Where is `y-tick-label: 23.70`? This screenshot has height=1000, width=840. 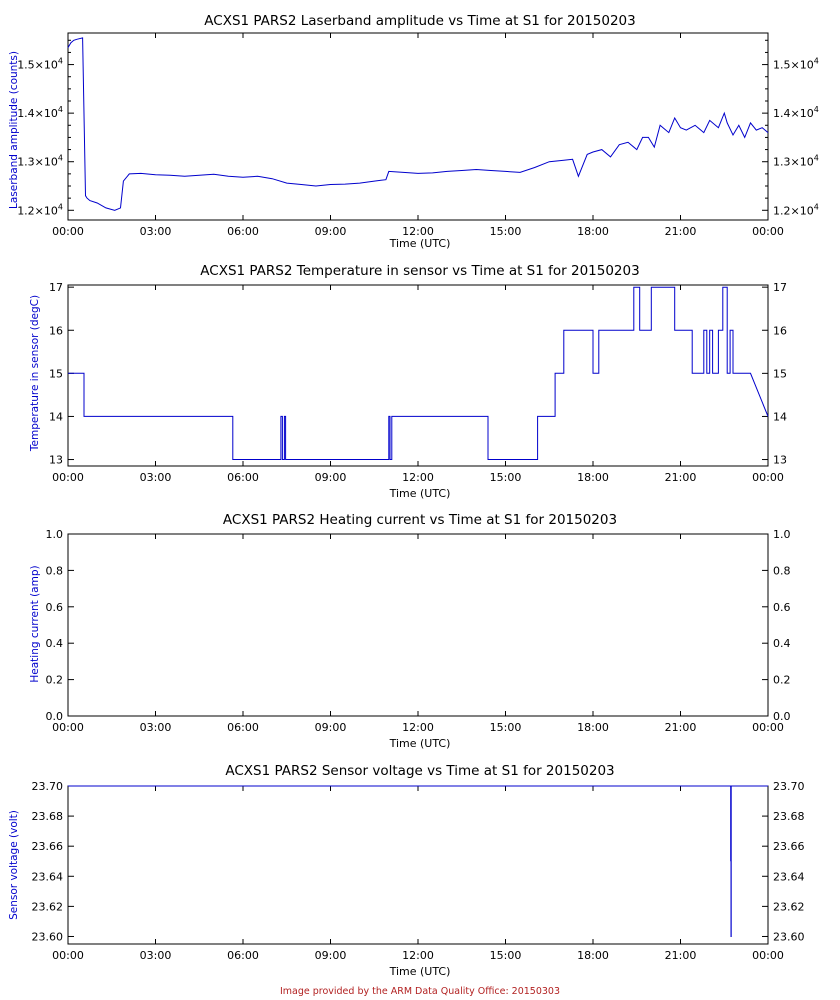
y-tick-label: 23.70 is located at coordinates (48, 786).